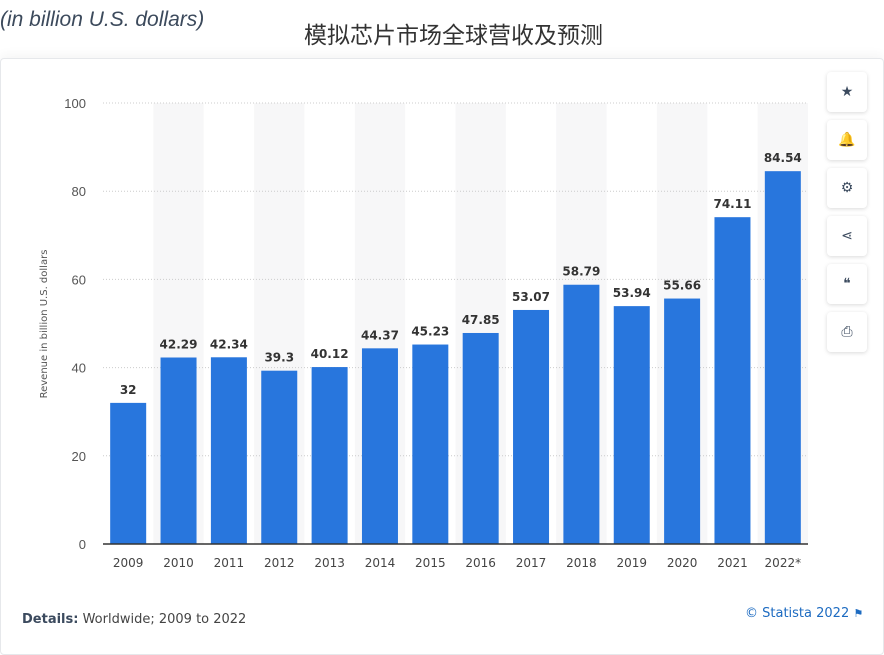  What do you see at coordinates (102, 19) in the screenshot?
I see `chart-subtitle: (in billion U.S. dollars)` at bounding box center [102, 19].